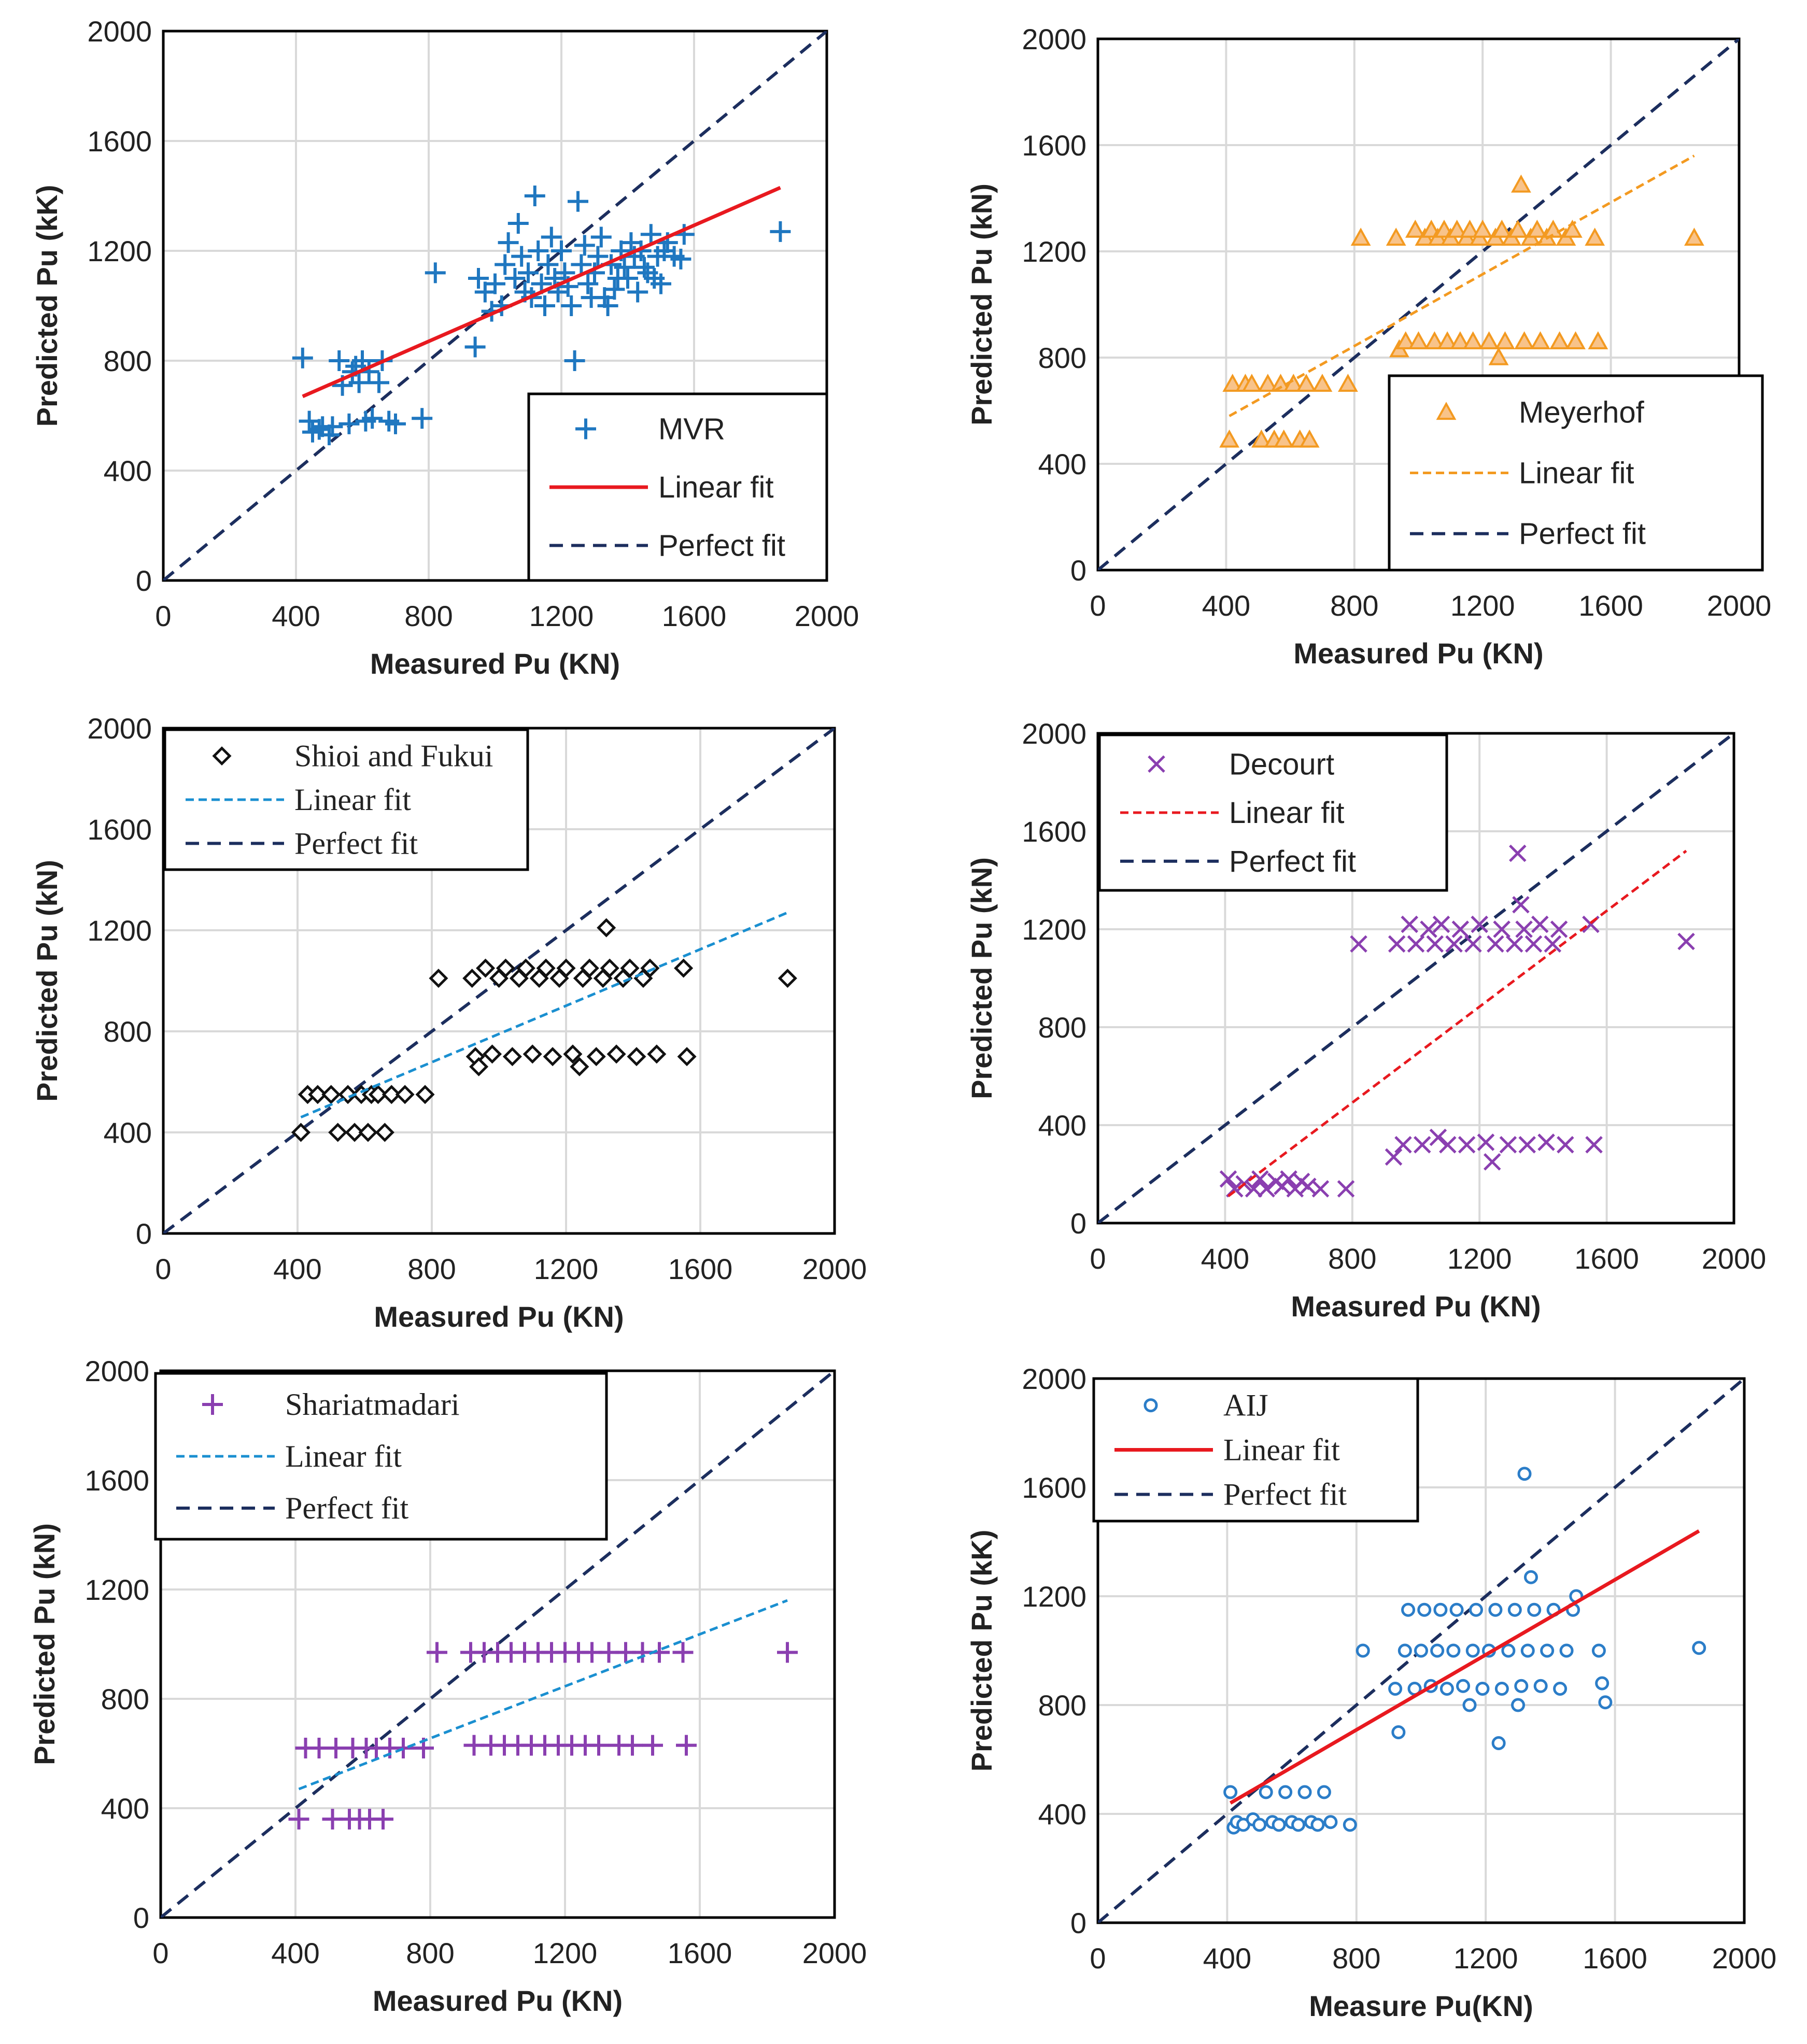 The width and height of the screenshot is (1807, 2044). Describe the element at coordinates (381, 1456) in the screenshot. I see `legend: Shariatmadari Linear fit Perfect fit` at that location.